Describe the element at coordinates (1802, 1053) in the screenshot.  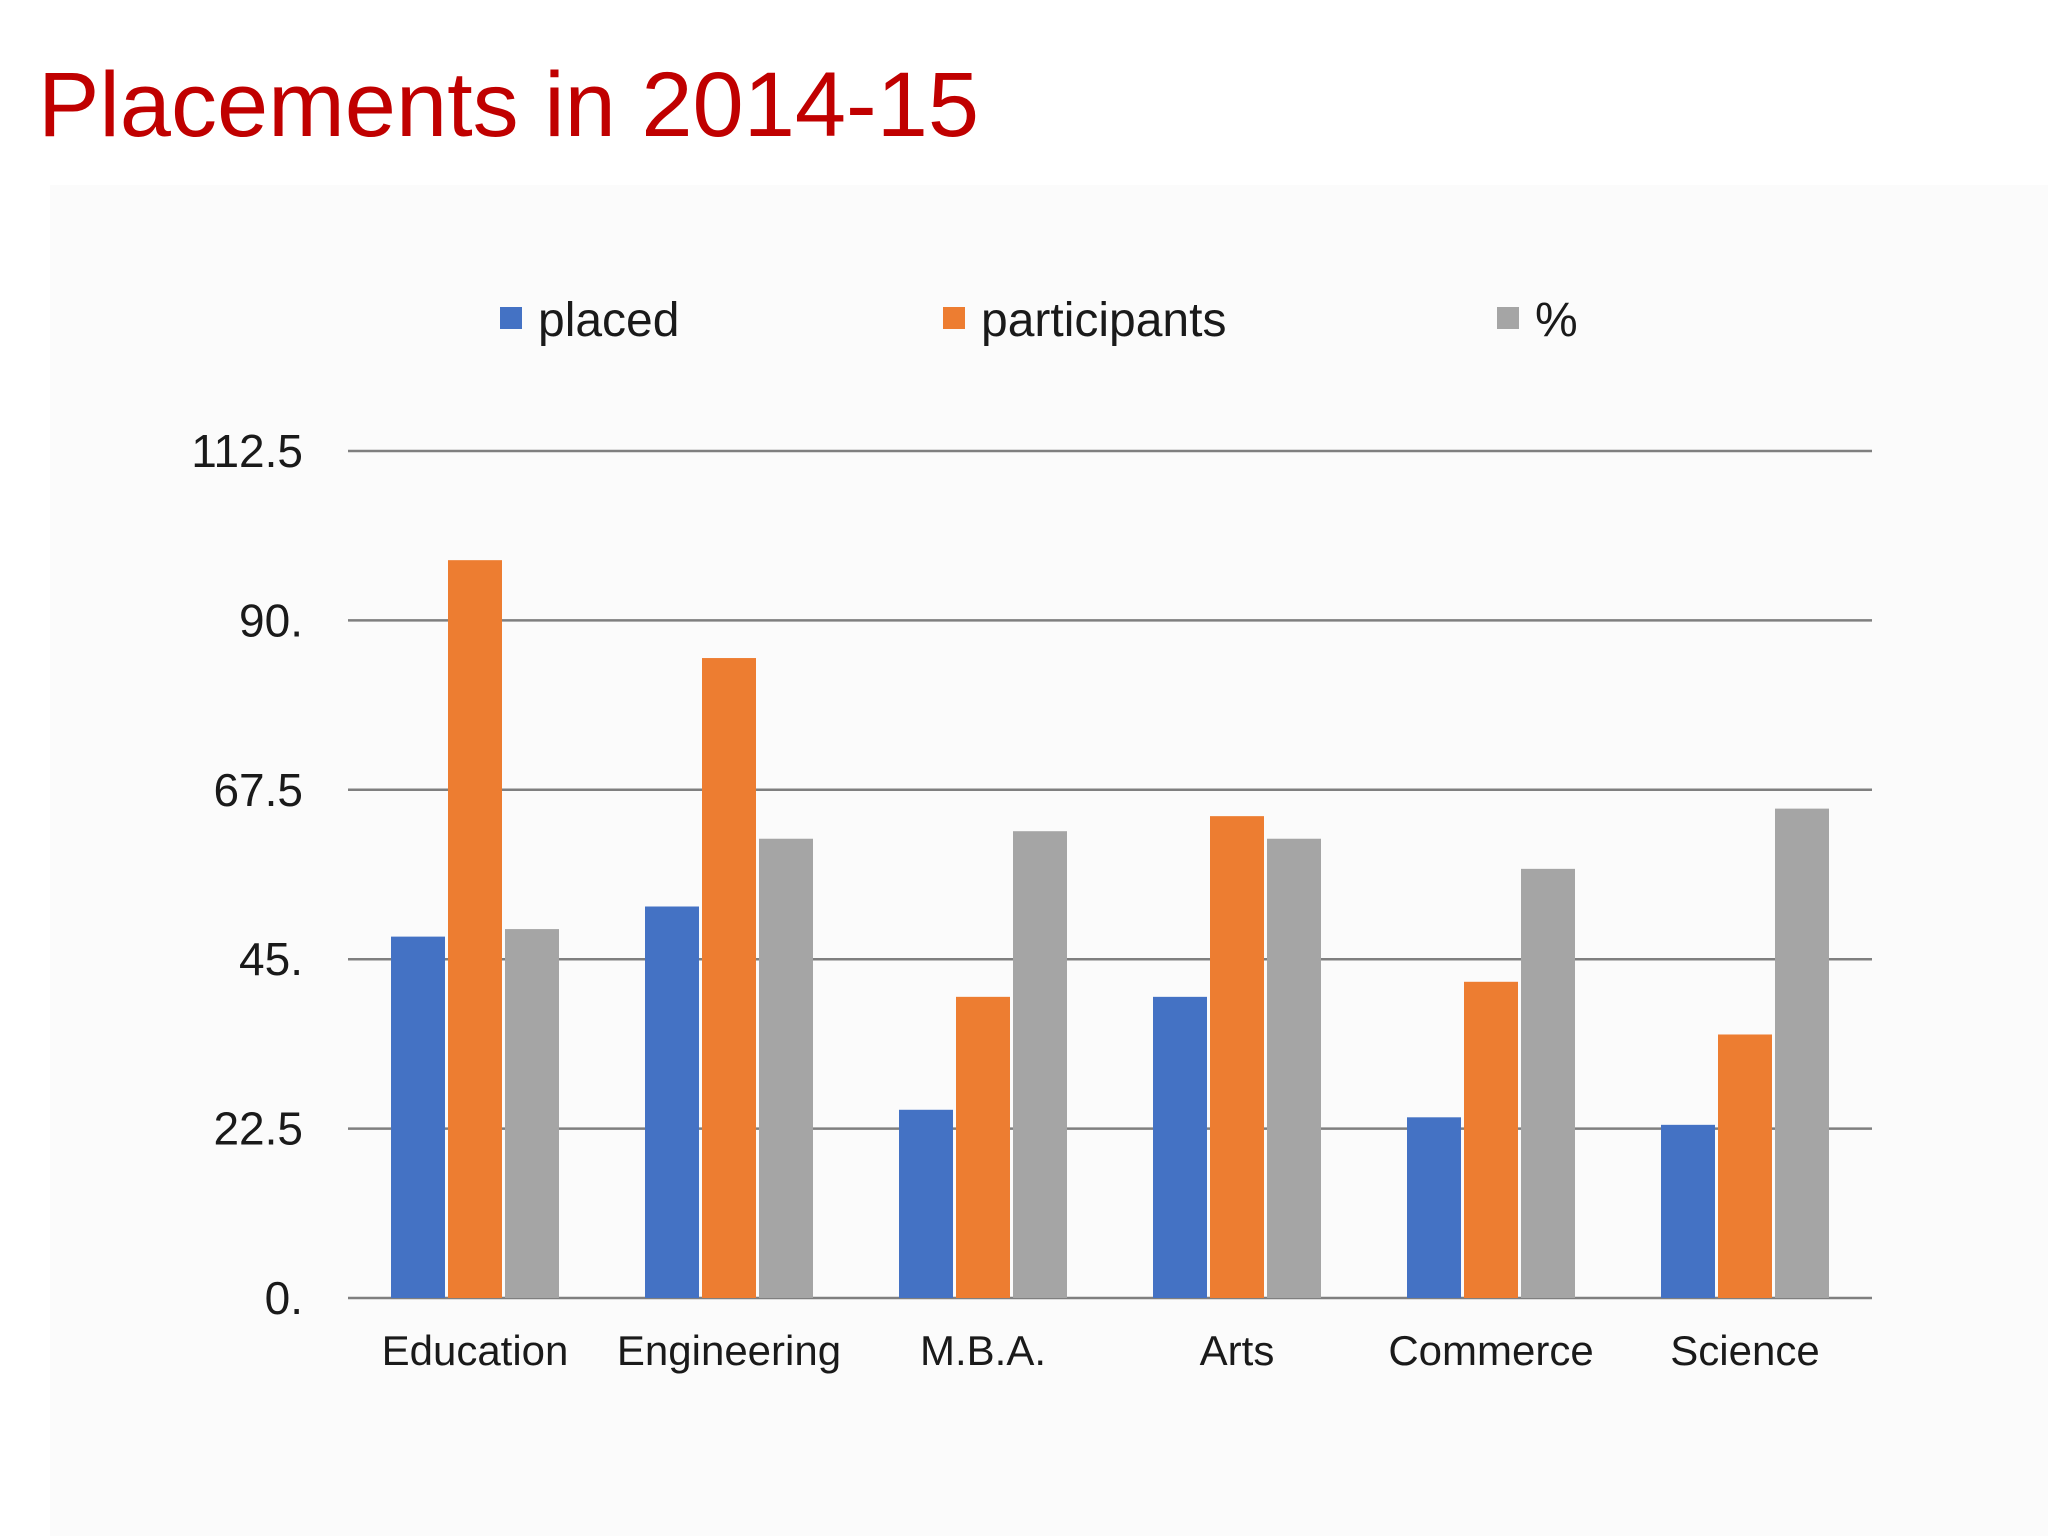
I see `bar-science-percent` at that location.